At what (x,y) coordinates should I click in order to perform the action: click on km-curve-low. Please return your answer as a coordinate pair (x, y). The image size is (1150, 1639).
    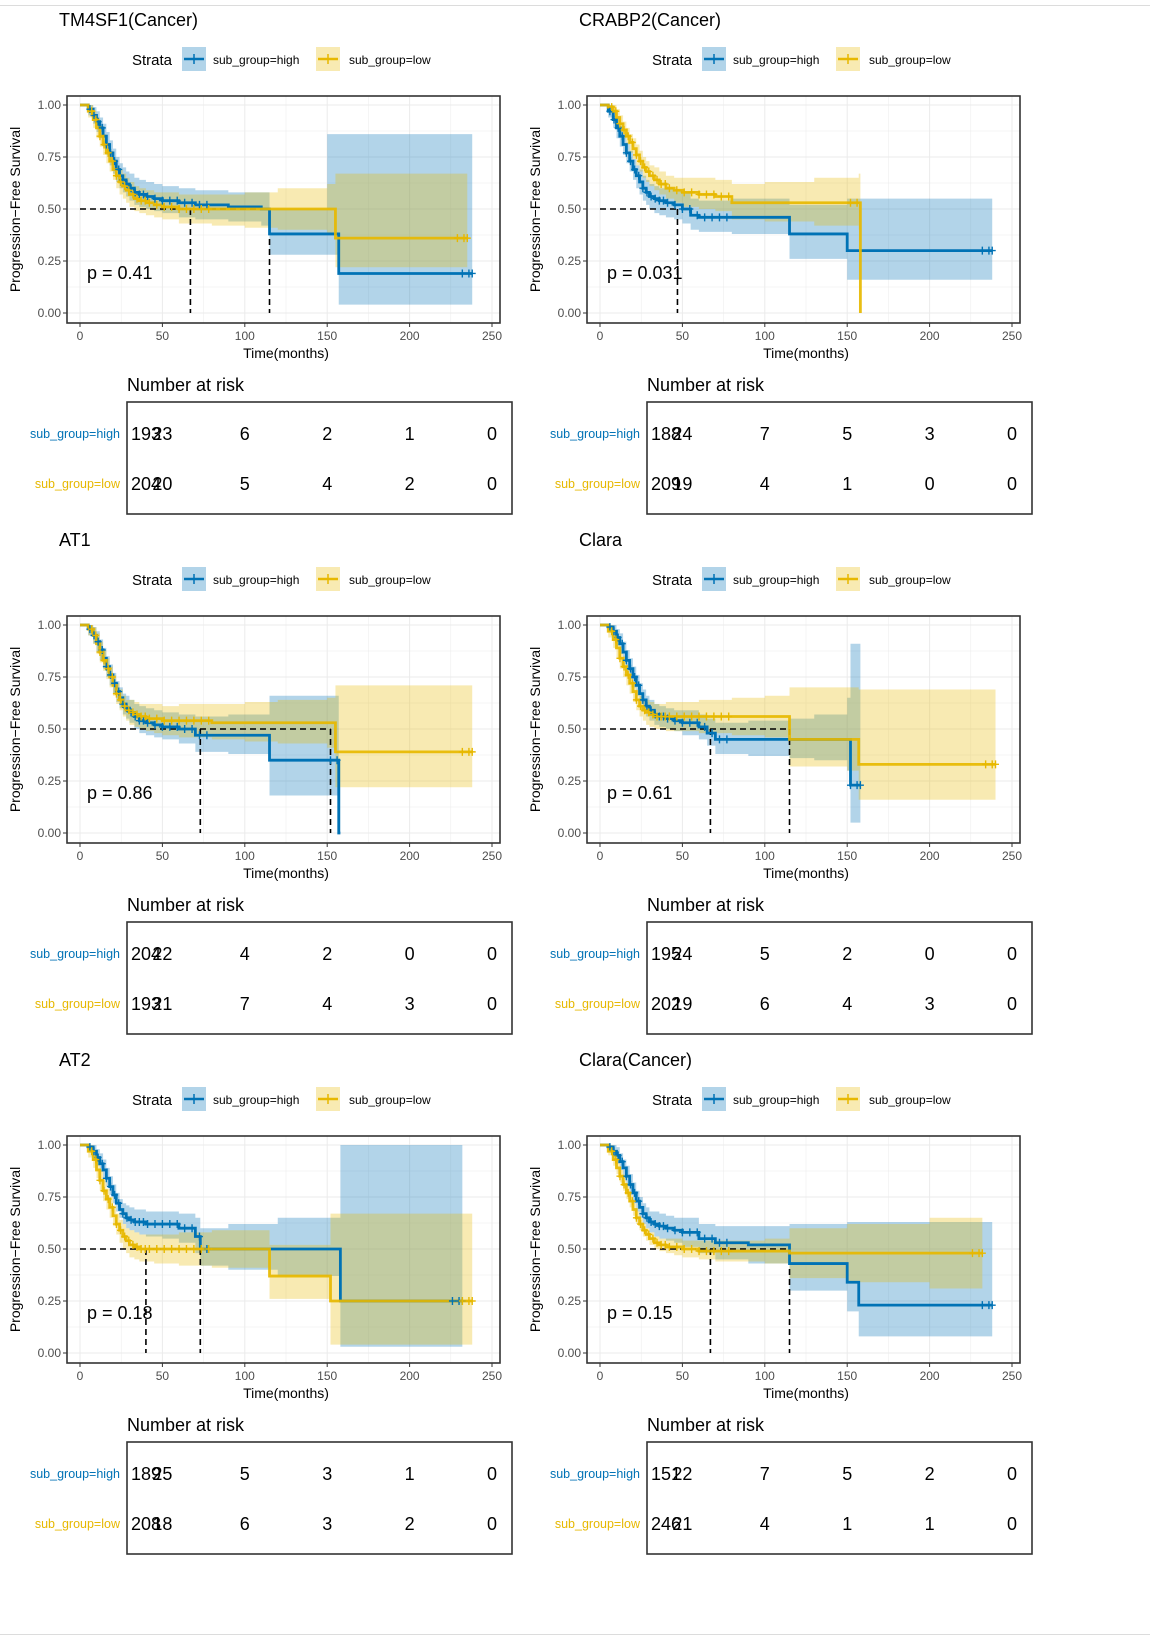
    Looking at the image, I should click on (798, 694).